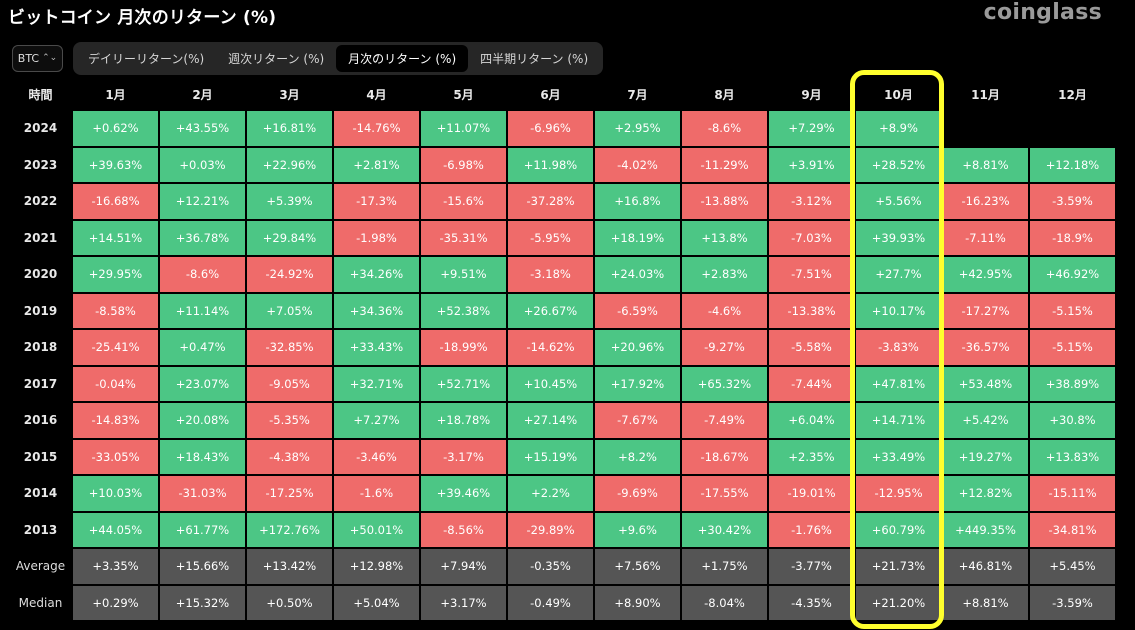 The image size is (1135, 630). Describe the element at coordinates (724, 420) in the screenshot. I see `return-cell: -7.49%` at that location.